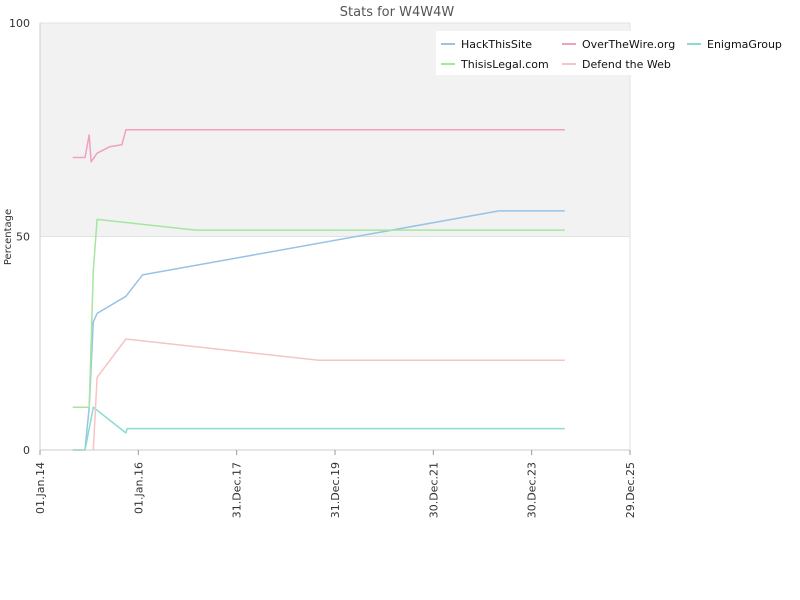 The width and height of the screenshot is (800, 600). What do you see at coordinates (23, 237) in the screenshot?
I see `y-tick-label: 50` at bounding box center [23, 237].